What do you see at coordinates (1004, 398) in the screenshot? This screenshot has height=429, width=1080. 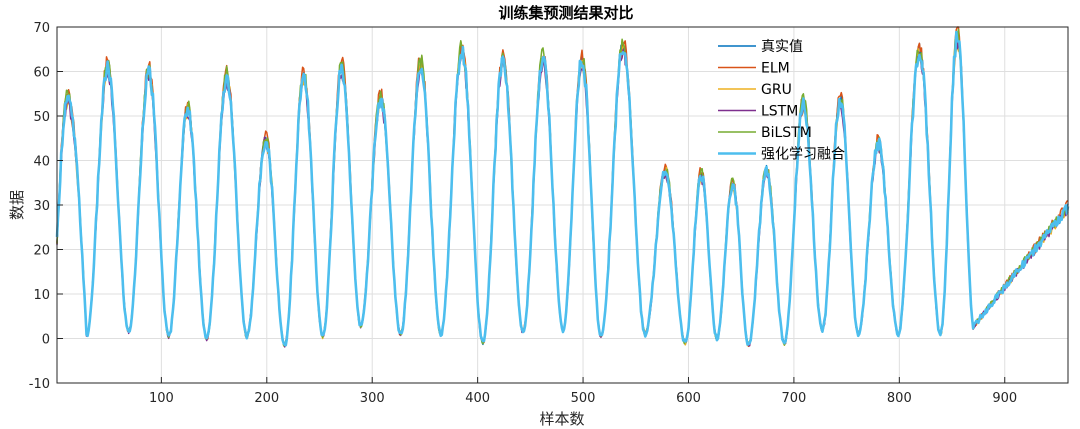 I see `x-tick-label: 900` at bounding box center [1004, 398].